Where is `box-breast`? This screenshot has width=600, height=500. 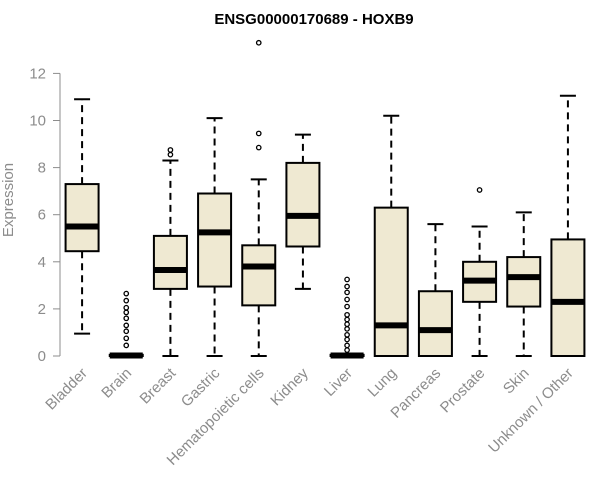
box-breast is located at coordinates (170, 252).